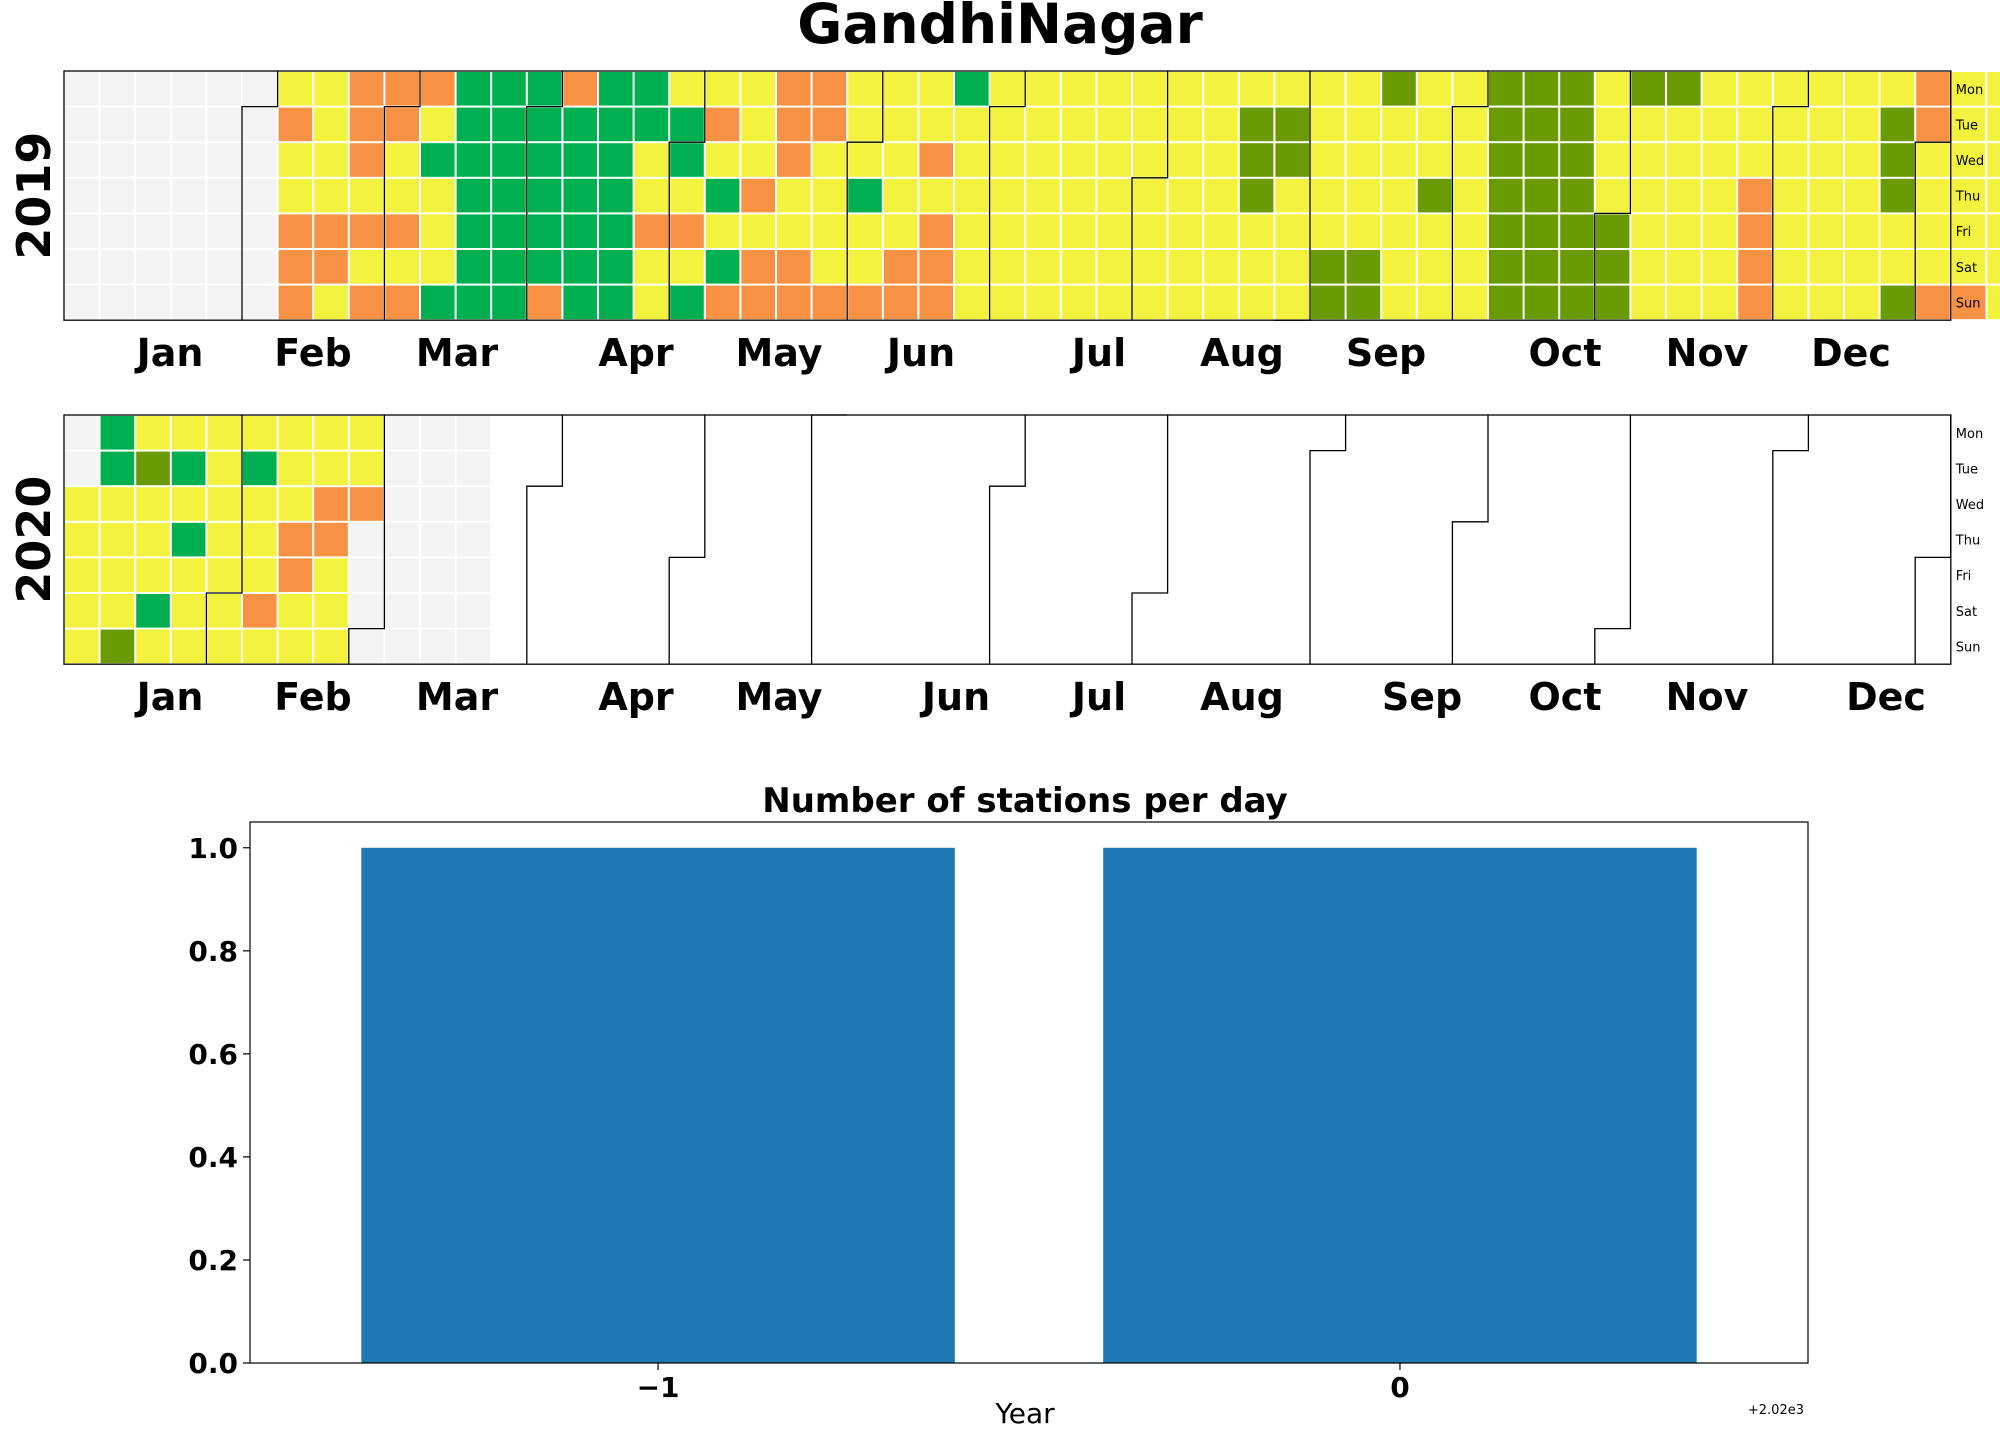  Describe the element at coordinates (1969, 434) in the screenshot. I see `weekday-label: Mon` at that location.